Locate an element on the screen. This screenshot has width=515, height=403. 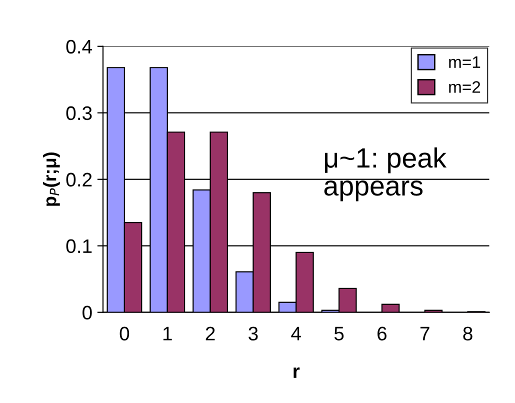
legend-label: m=1 is located at coordinates (464, 62).